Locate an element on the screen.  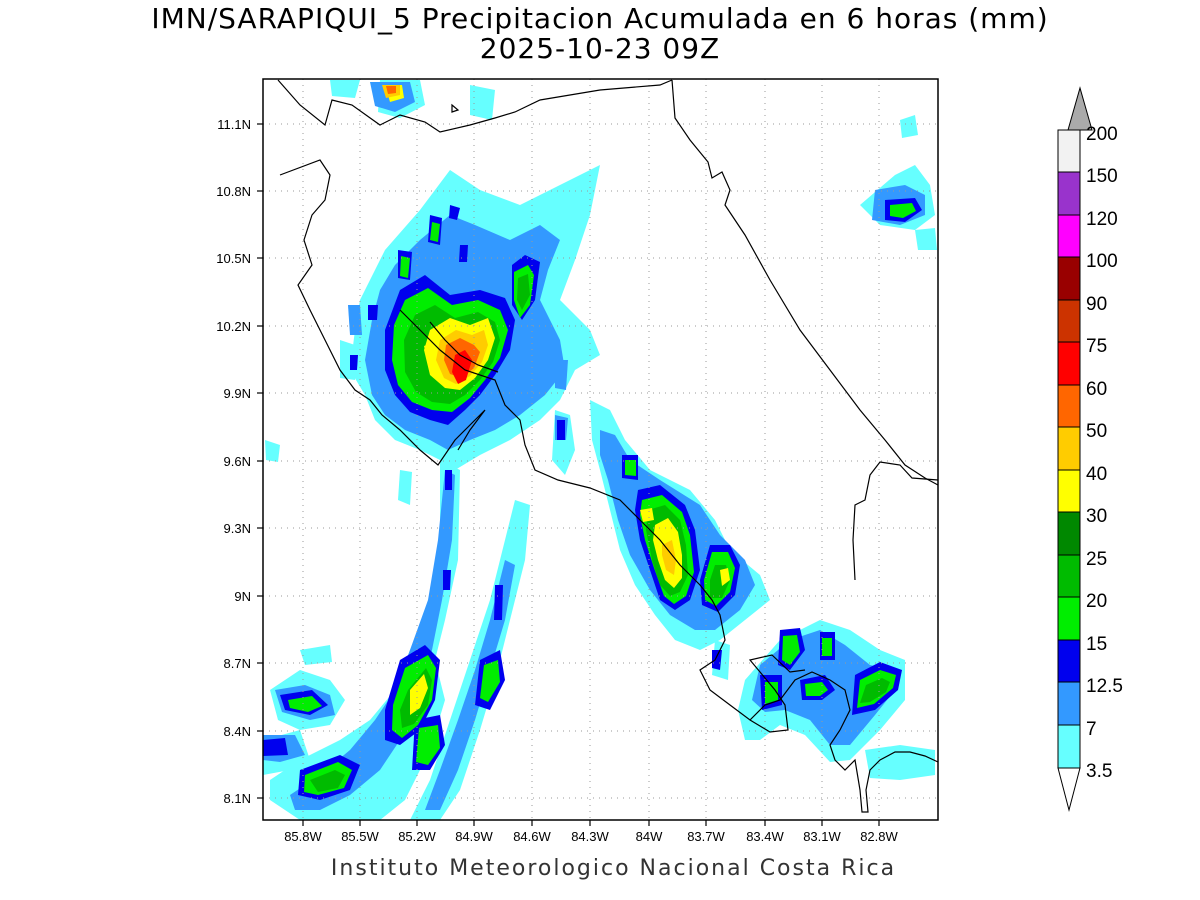
lat-label: 9.3N is located at coordinates (237, 528).